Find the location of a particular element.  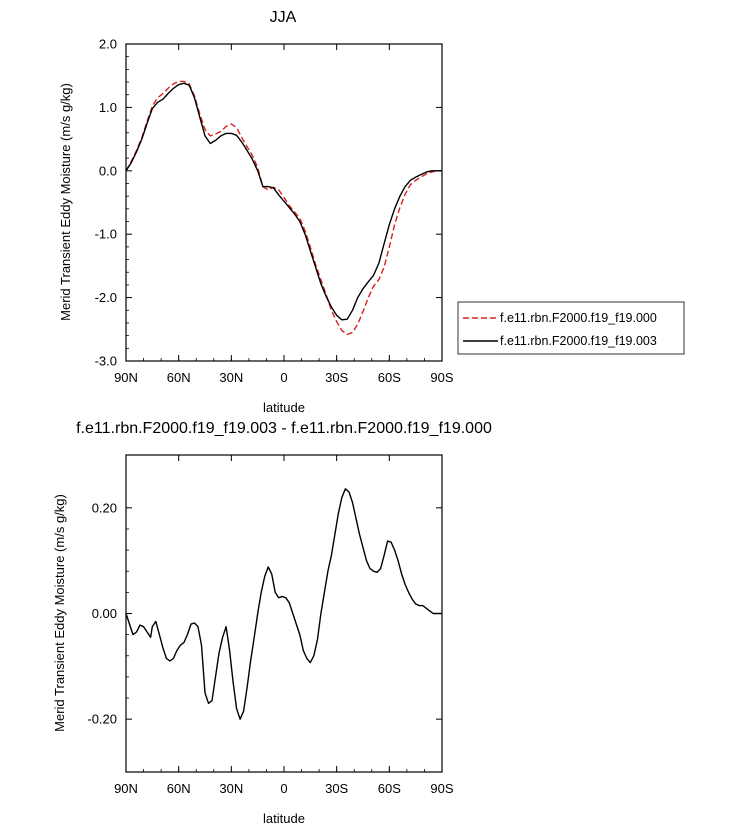

y-tick-label: 1.0 is located at coordinates (108, 107).